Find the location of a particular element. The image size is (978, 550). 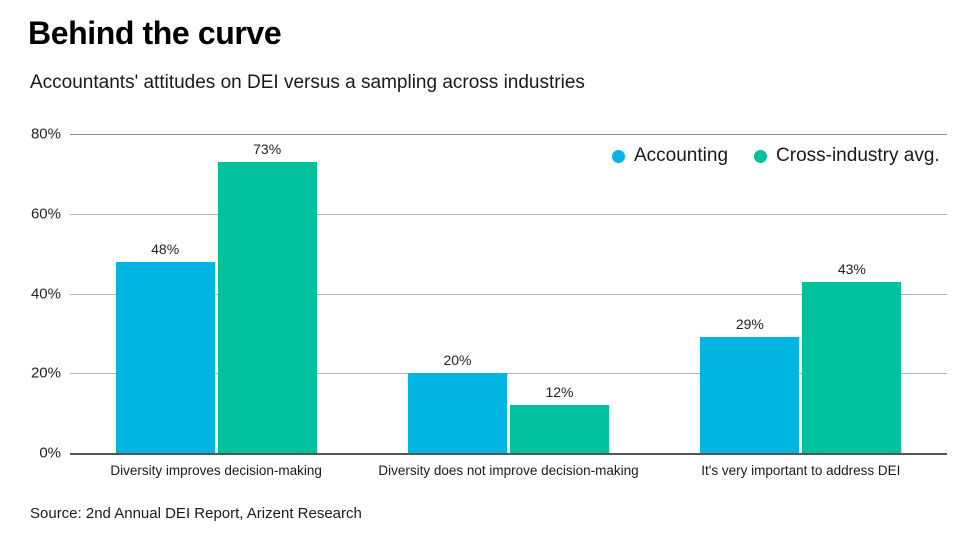

y-tick-label-60pct: 60% is located at coordinates (45, 214).